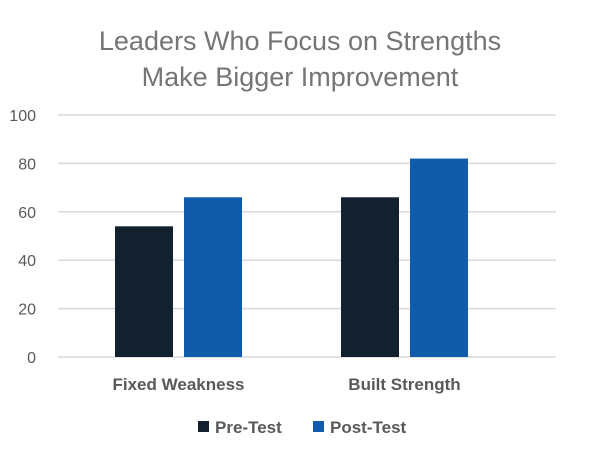 The image size is (600, 466). What do you see at coordinates (179, 384) in the screenshot?
I see `x-category-label: Fixed Weakness` at bounding box center [179, 384].